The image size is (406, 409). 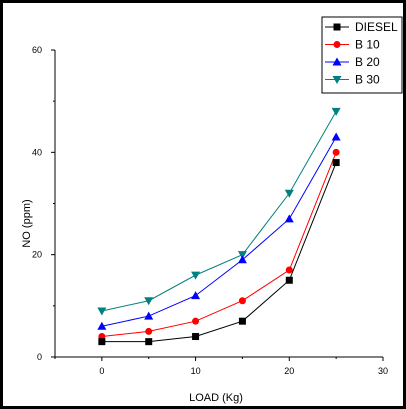 What do you see at coordinates (37, 255) in the screenshot?
I see `y-tick-label: 20` at bounding box center [37, 255].